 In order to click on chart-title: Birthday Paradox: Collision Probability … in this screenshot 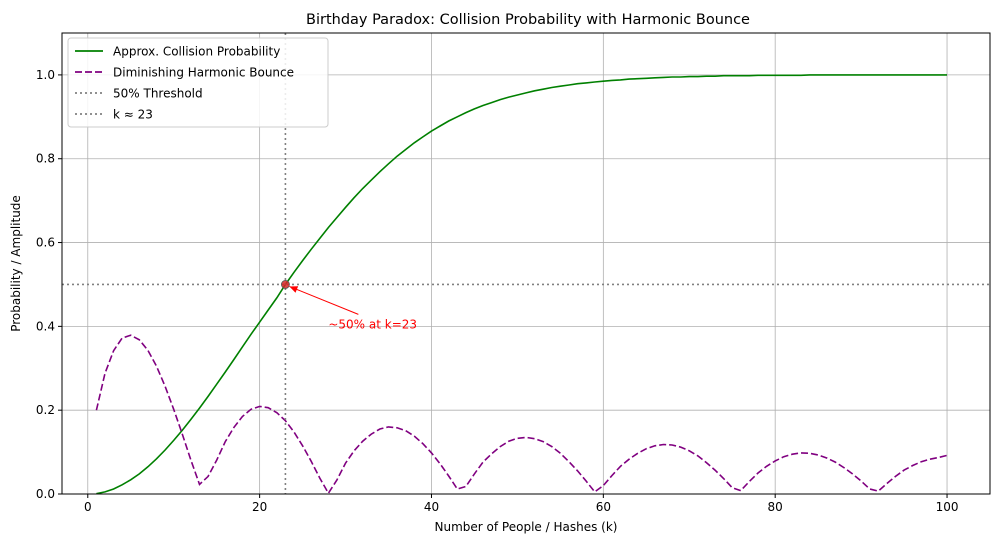, I will do `click(528, 20)`.